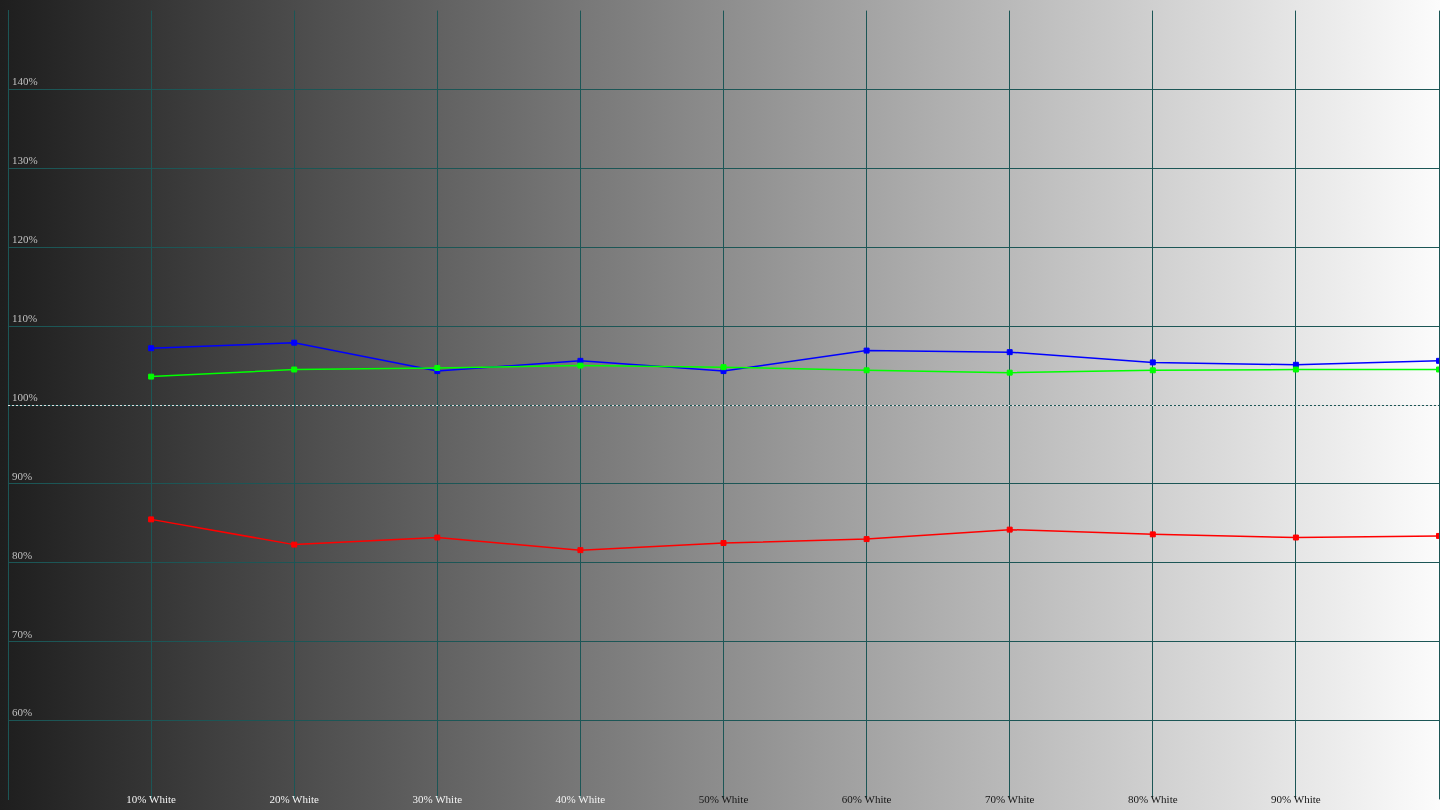 This screenshot has height=810, width=1440. I want to click on y-tick-label: 60%, so click(22, 712).